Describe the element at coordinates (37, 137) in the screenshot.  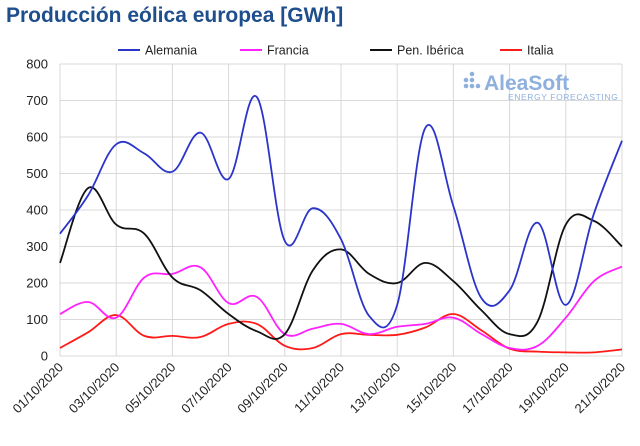
I see `y-tick-label: 600` at that location.